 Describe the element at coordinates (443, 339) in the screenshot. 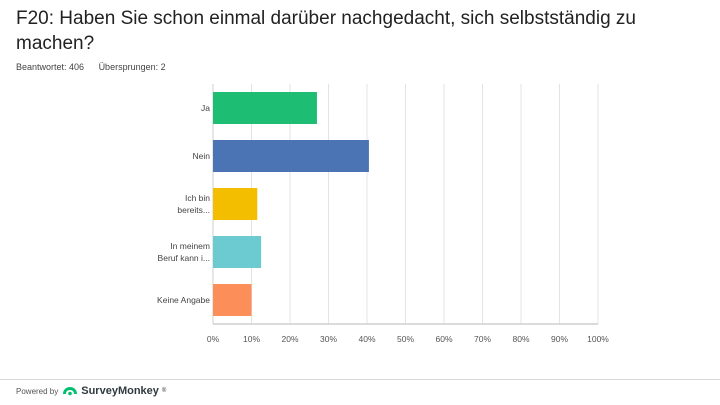

I see `x-tick-label: 60%` at that location.